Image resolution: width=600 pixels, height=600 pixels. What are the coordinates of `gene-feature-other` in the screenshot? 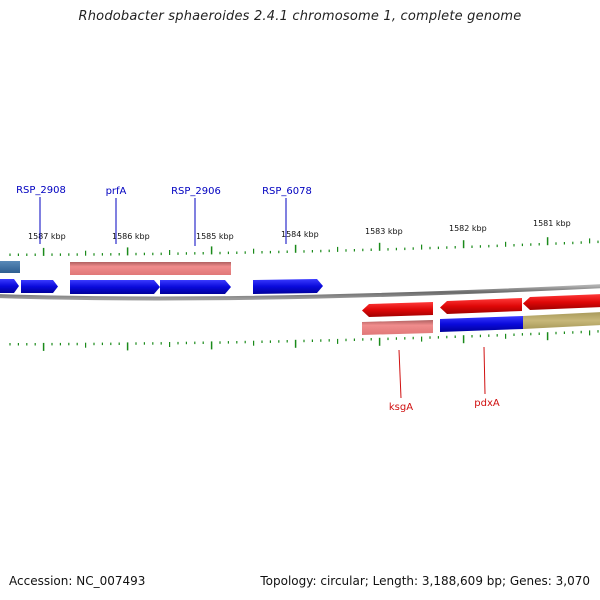 It's located at (561, 320).